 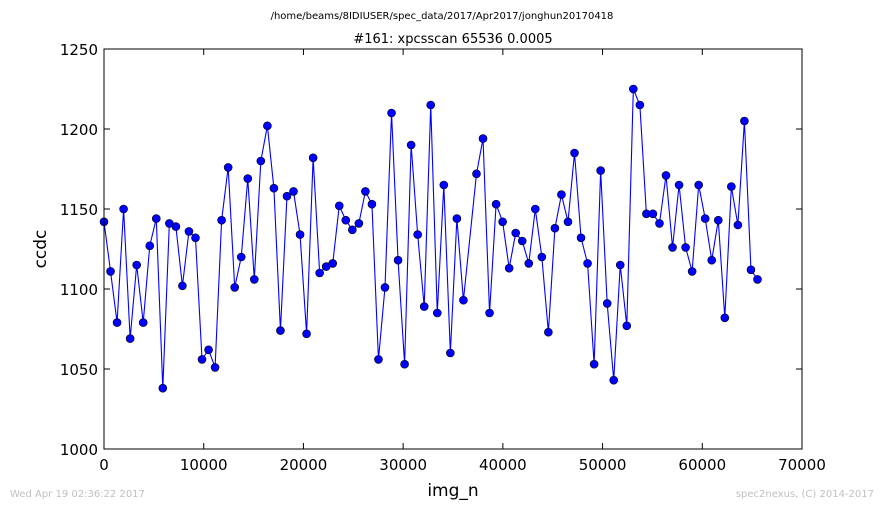 I want to click on y-tick-label: 1200, so click(x=79, y=130).